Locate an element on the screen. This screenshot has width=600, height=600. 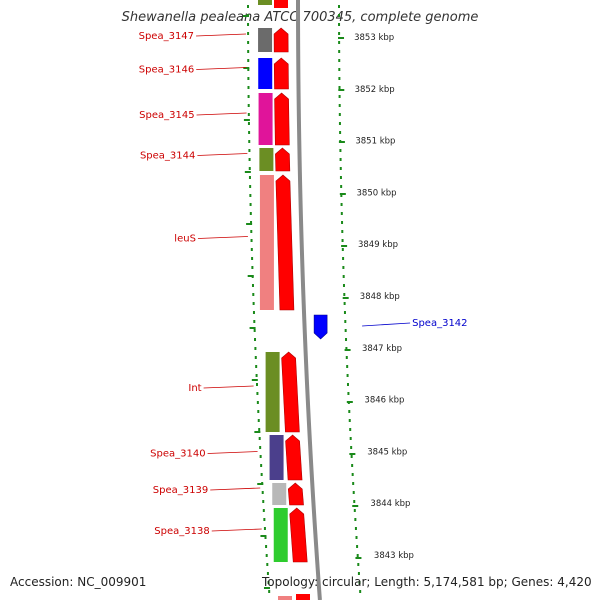
gene-label: Spea_3139 is located at coordinates (180, 490).